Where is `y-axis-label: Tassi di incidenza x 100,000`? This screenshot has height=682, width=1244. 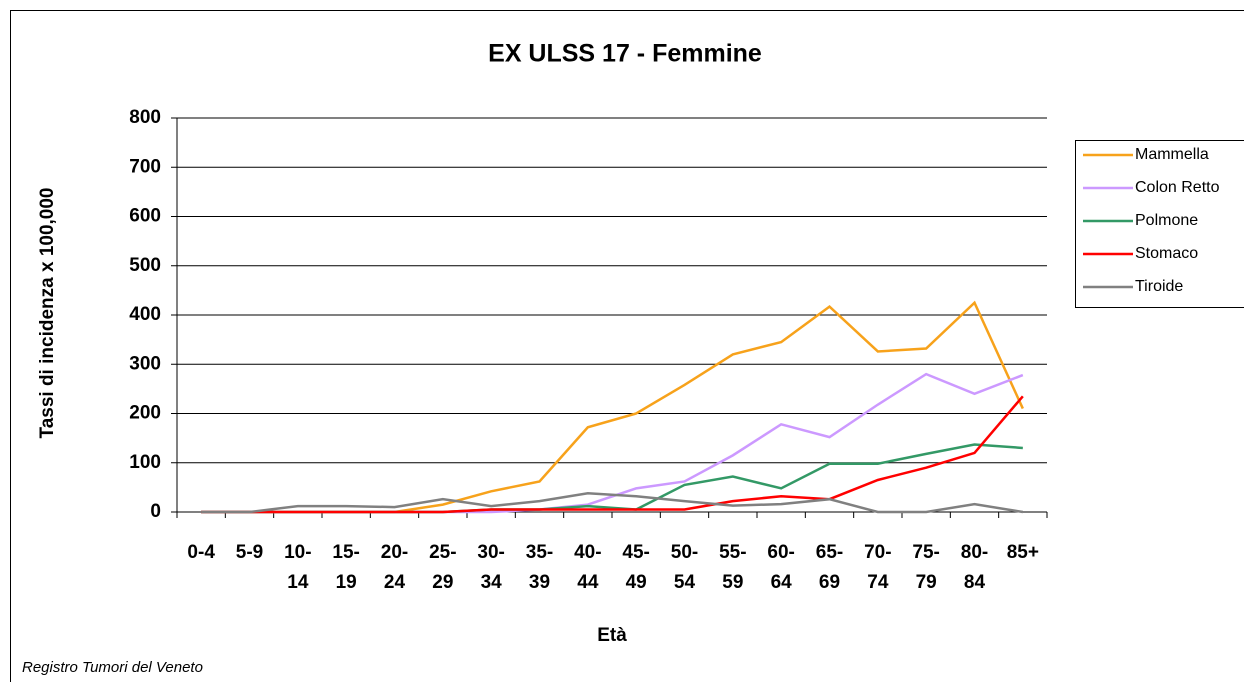 y-axis-label: Tassi di incidenza x 100,000 is located at coordinates (47, 313).